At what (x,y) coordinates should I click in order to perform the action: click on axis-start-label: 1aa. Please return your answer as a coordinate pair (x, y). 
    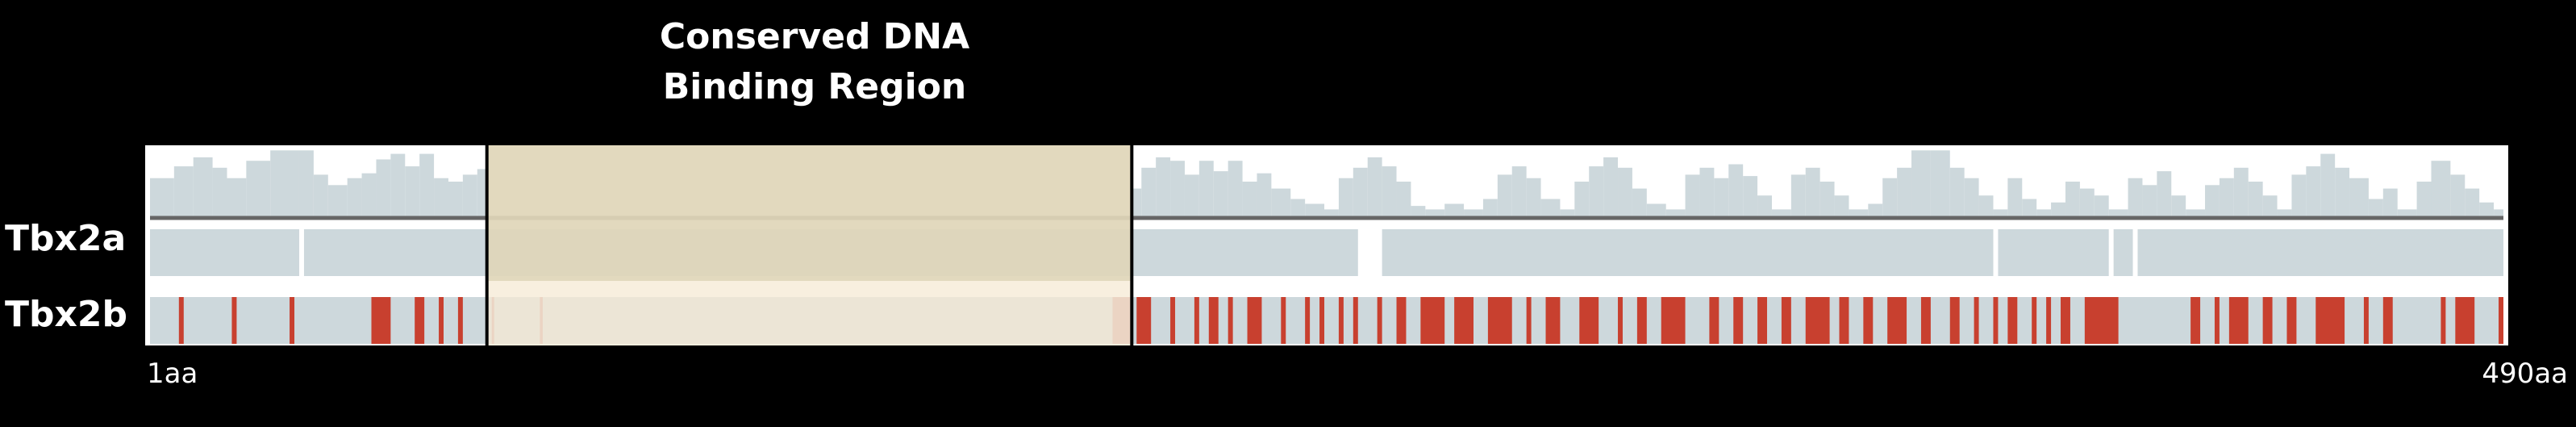
    Looking at the image, I should click on (172, 374).